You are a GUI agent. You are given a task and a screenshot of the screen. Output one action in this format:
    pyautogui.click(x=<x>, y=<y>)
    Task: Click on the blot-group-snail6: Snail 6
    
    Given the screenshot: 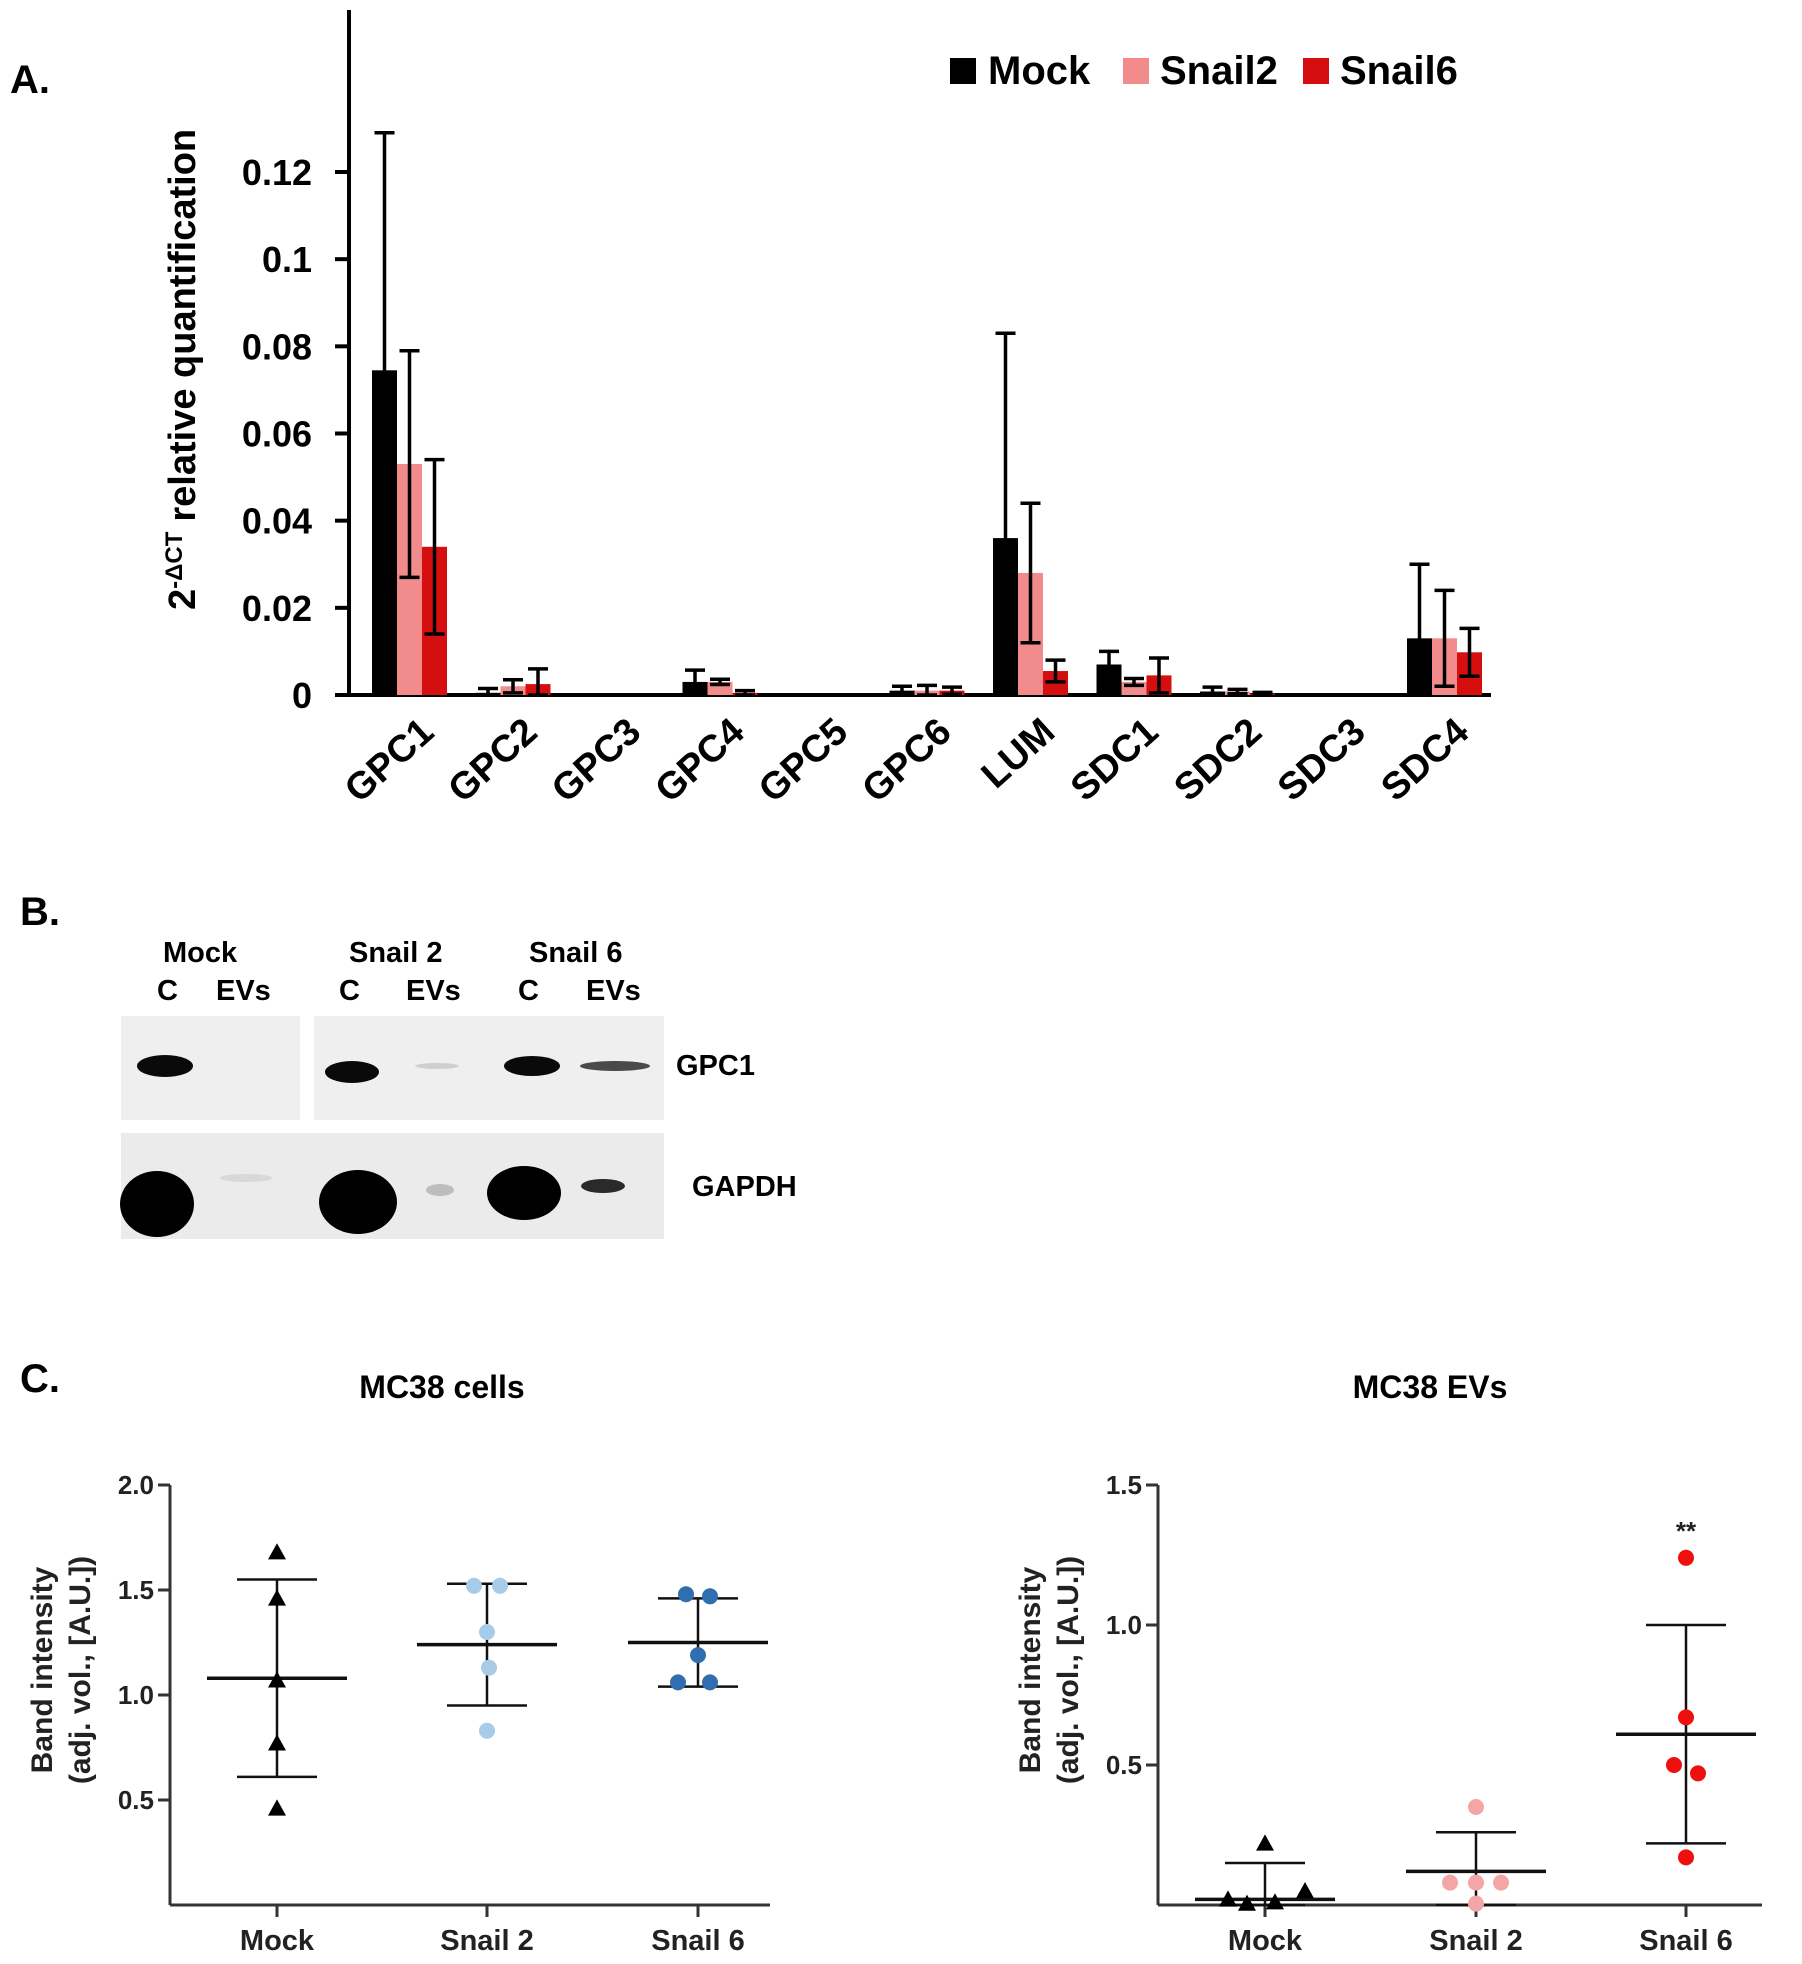 What is the action you would take?
    pyautogui.click(x=576, y=953)
    